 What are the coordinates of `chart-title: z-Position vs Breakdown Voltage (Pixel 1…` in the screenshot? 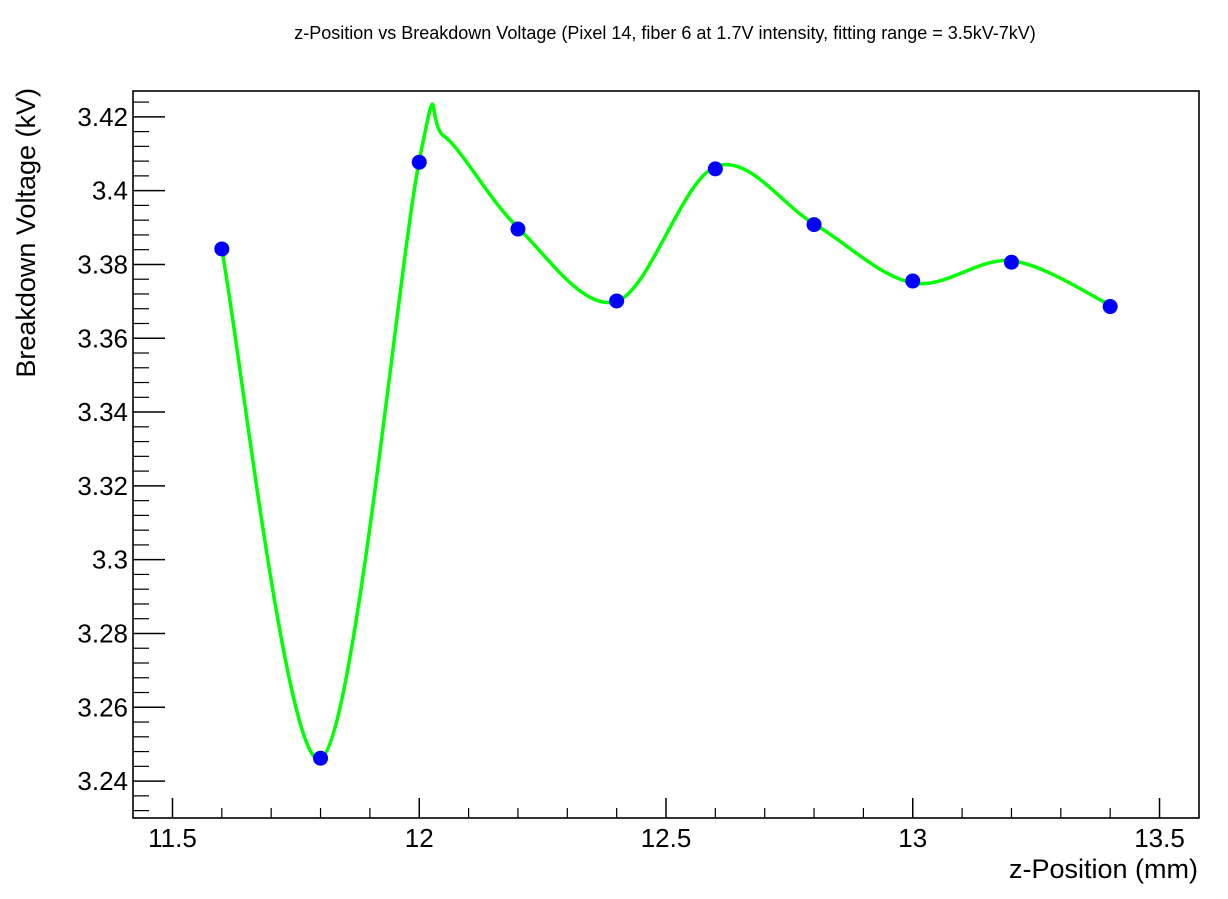 It's located at (665, 33).